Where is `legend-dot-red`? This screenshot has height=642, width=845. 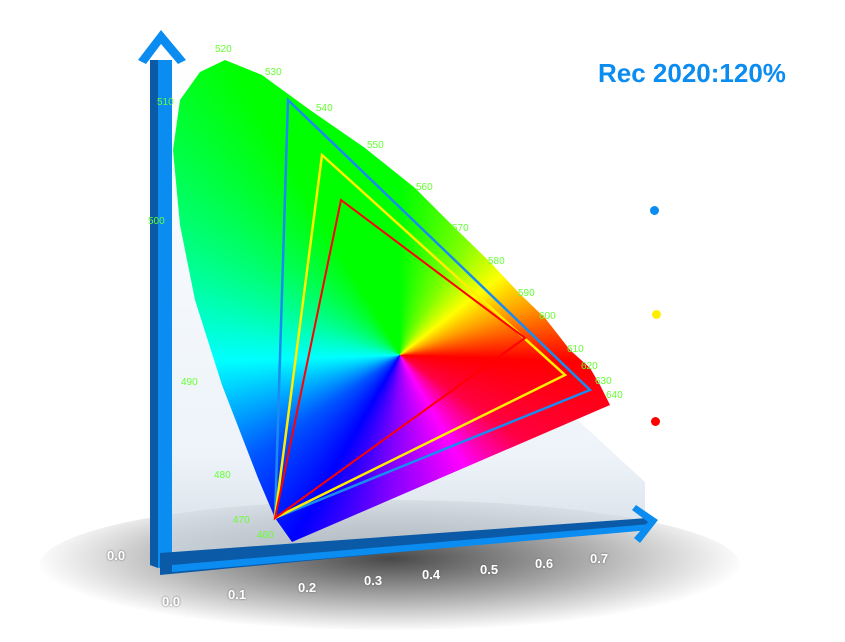
legend-dot-red is located at coordinates (655, 421).